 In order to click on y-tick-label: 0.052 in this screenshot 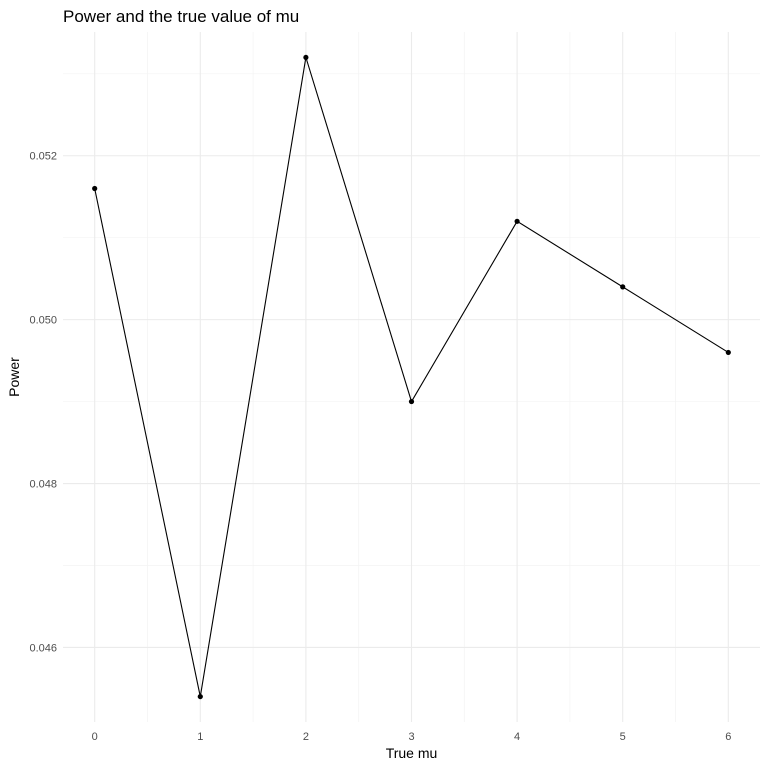, I will do `click(43, 157)`.